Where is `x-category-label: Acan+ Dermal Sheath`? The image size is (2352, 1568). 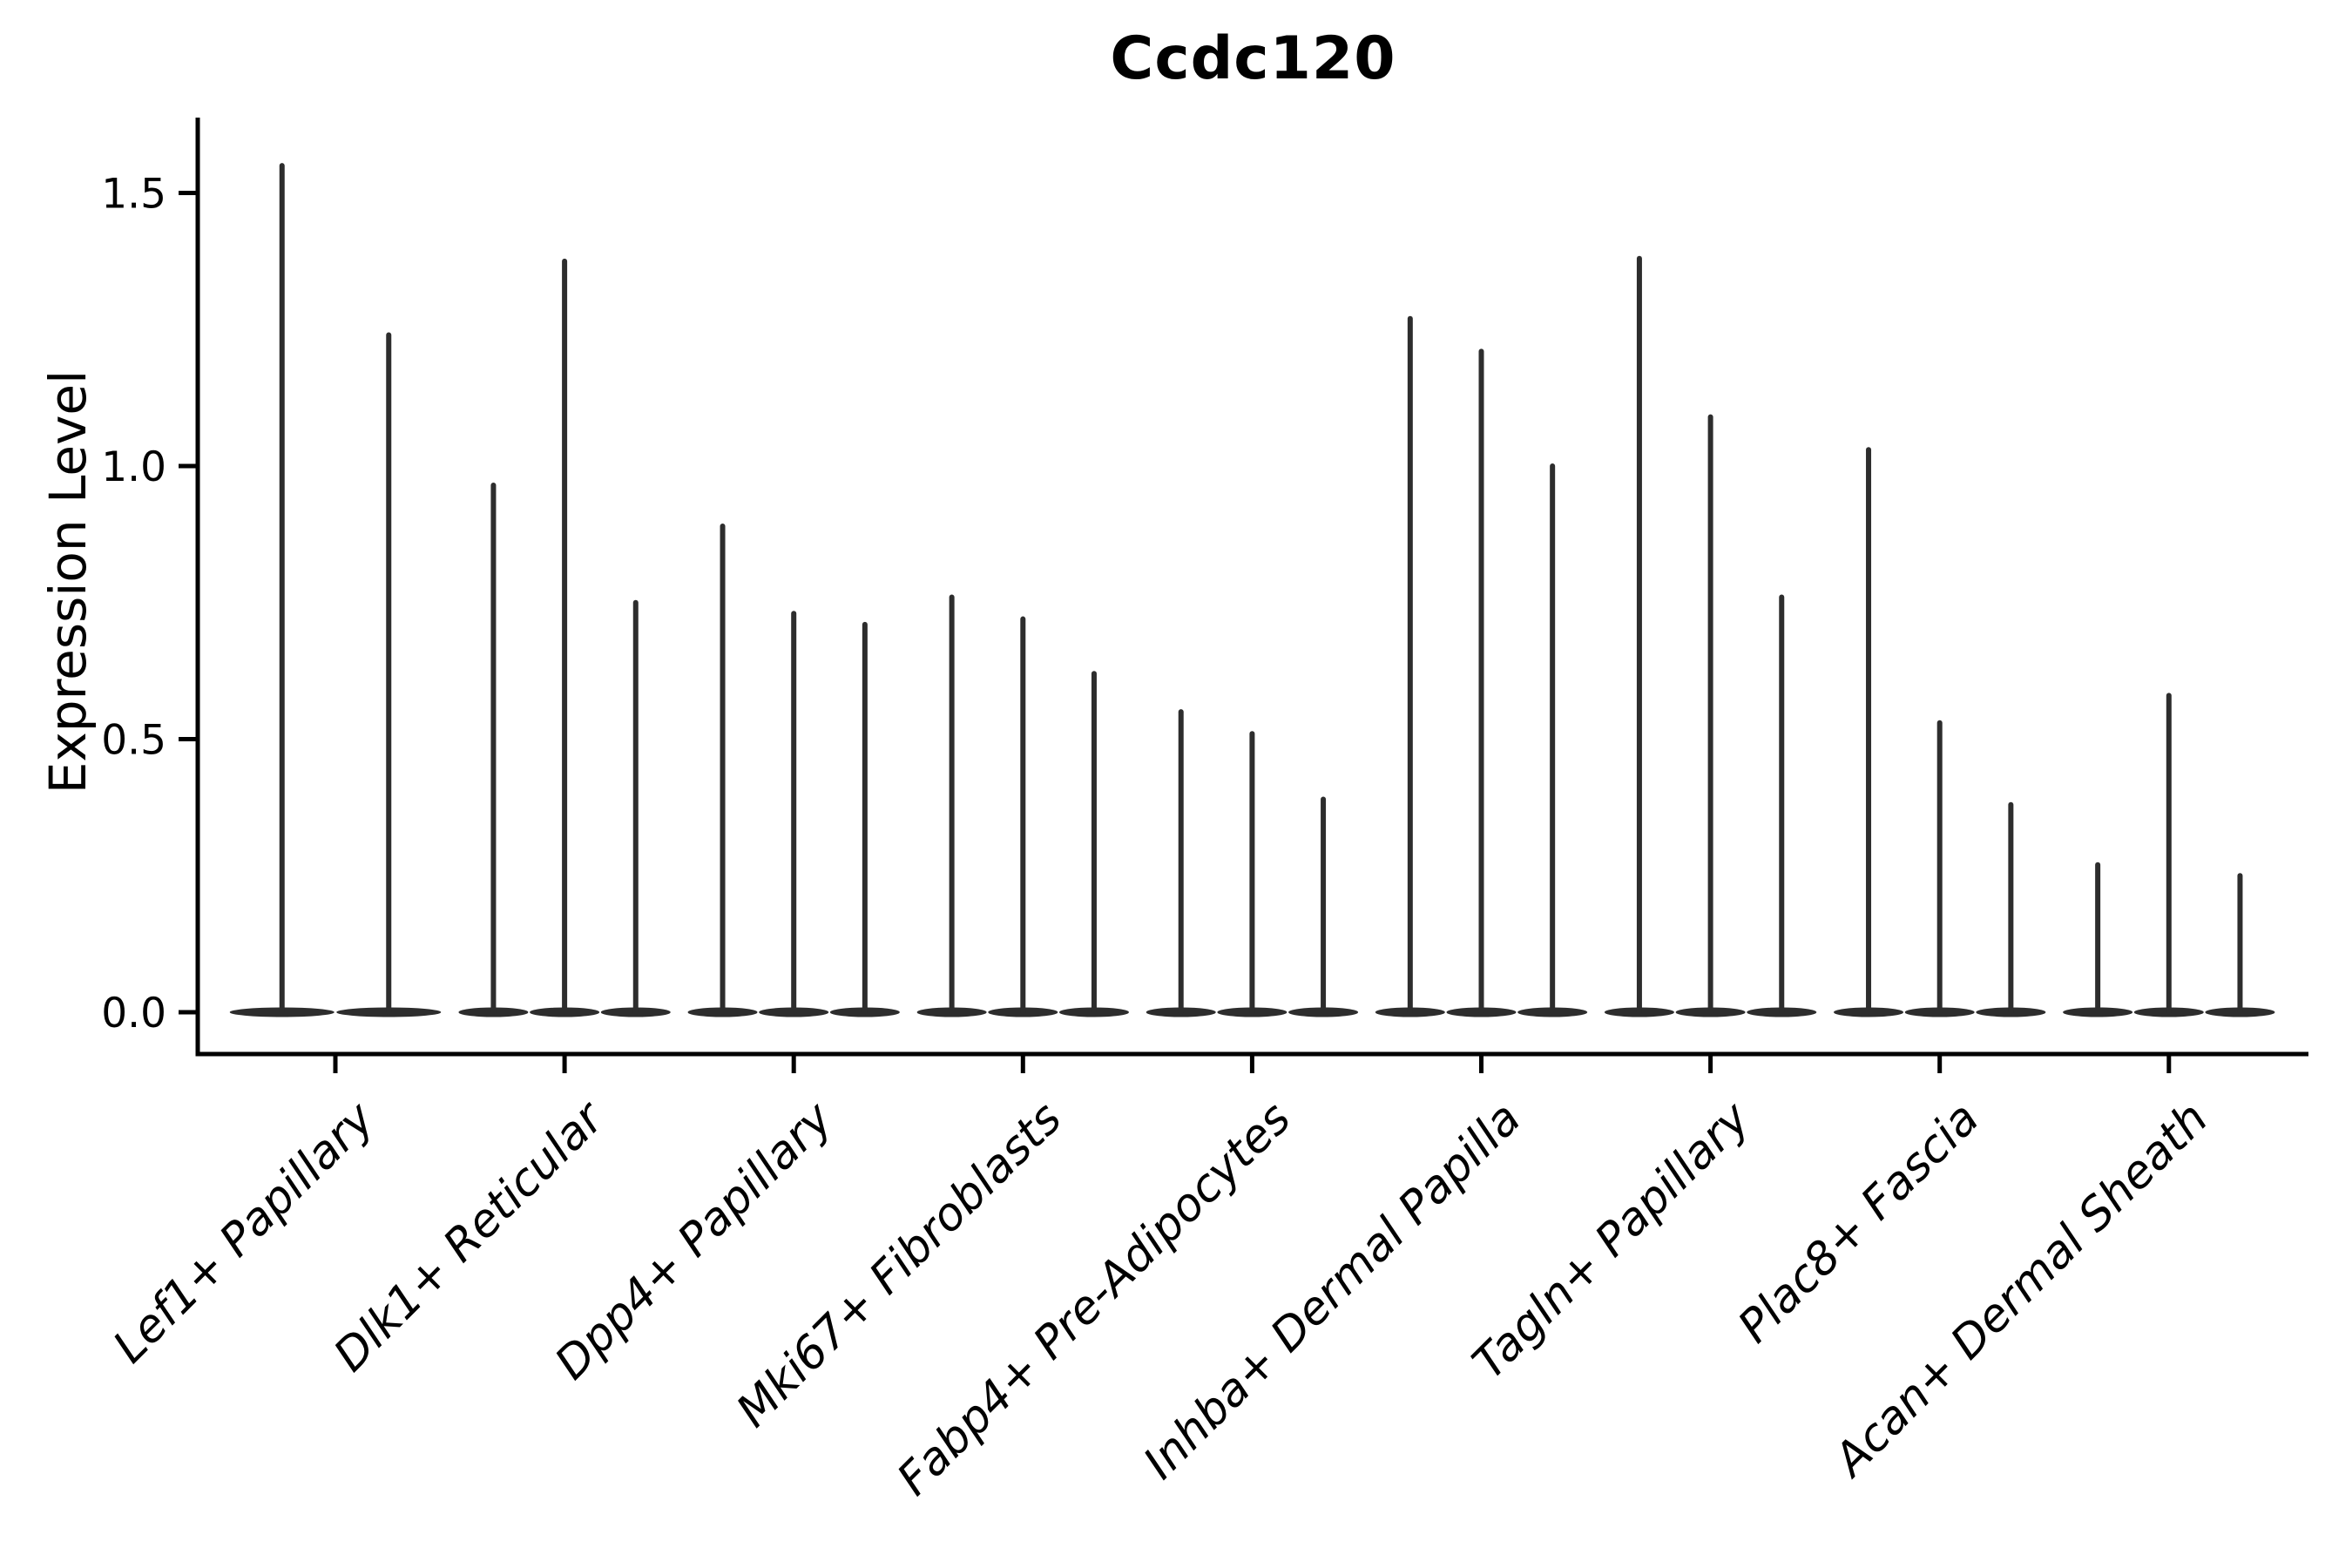 x-category-label: Acan+ Dermal Sheath is located at coordinates (2021, 1289).